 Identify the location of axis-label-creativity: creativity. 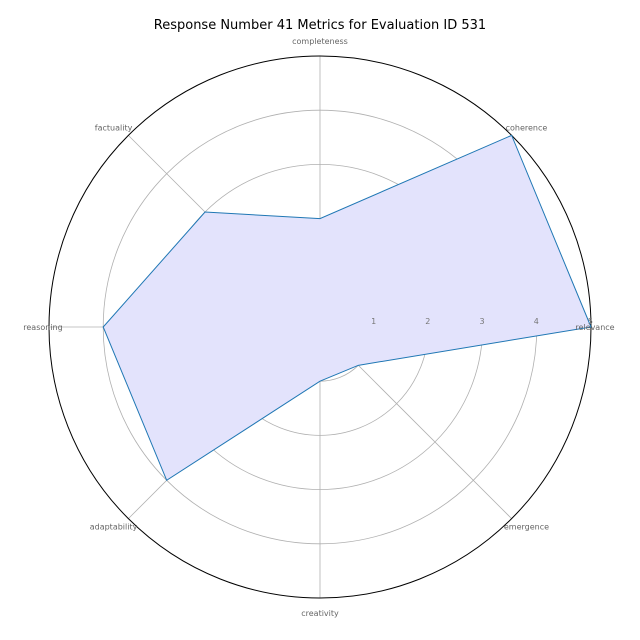
(320, 613).